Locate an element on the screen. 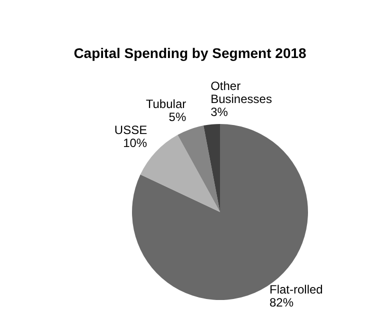 Image resolution: width=375 pixels, height=327 pixels. data-label: 3% is located at coordinates (219, 111).